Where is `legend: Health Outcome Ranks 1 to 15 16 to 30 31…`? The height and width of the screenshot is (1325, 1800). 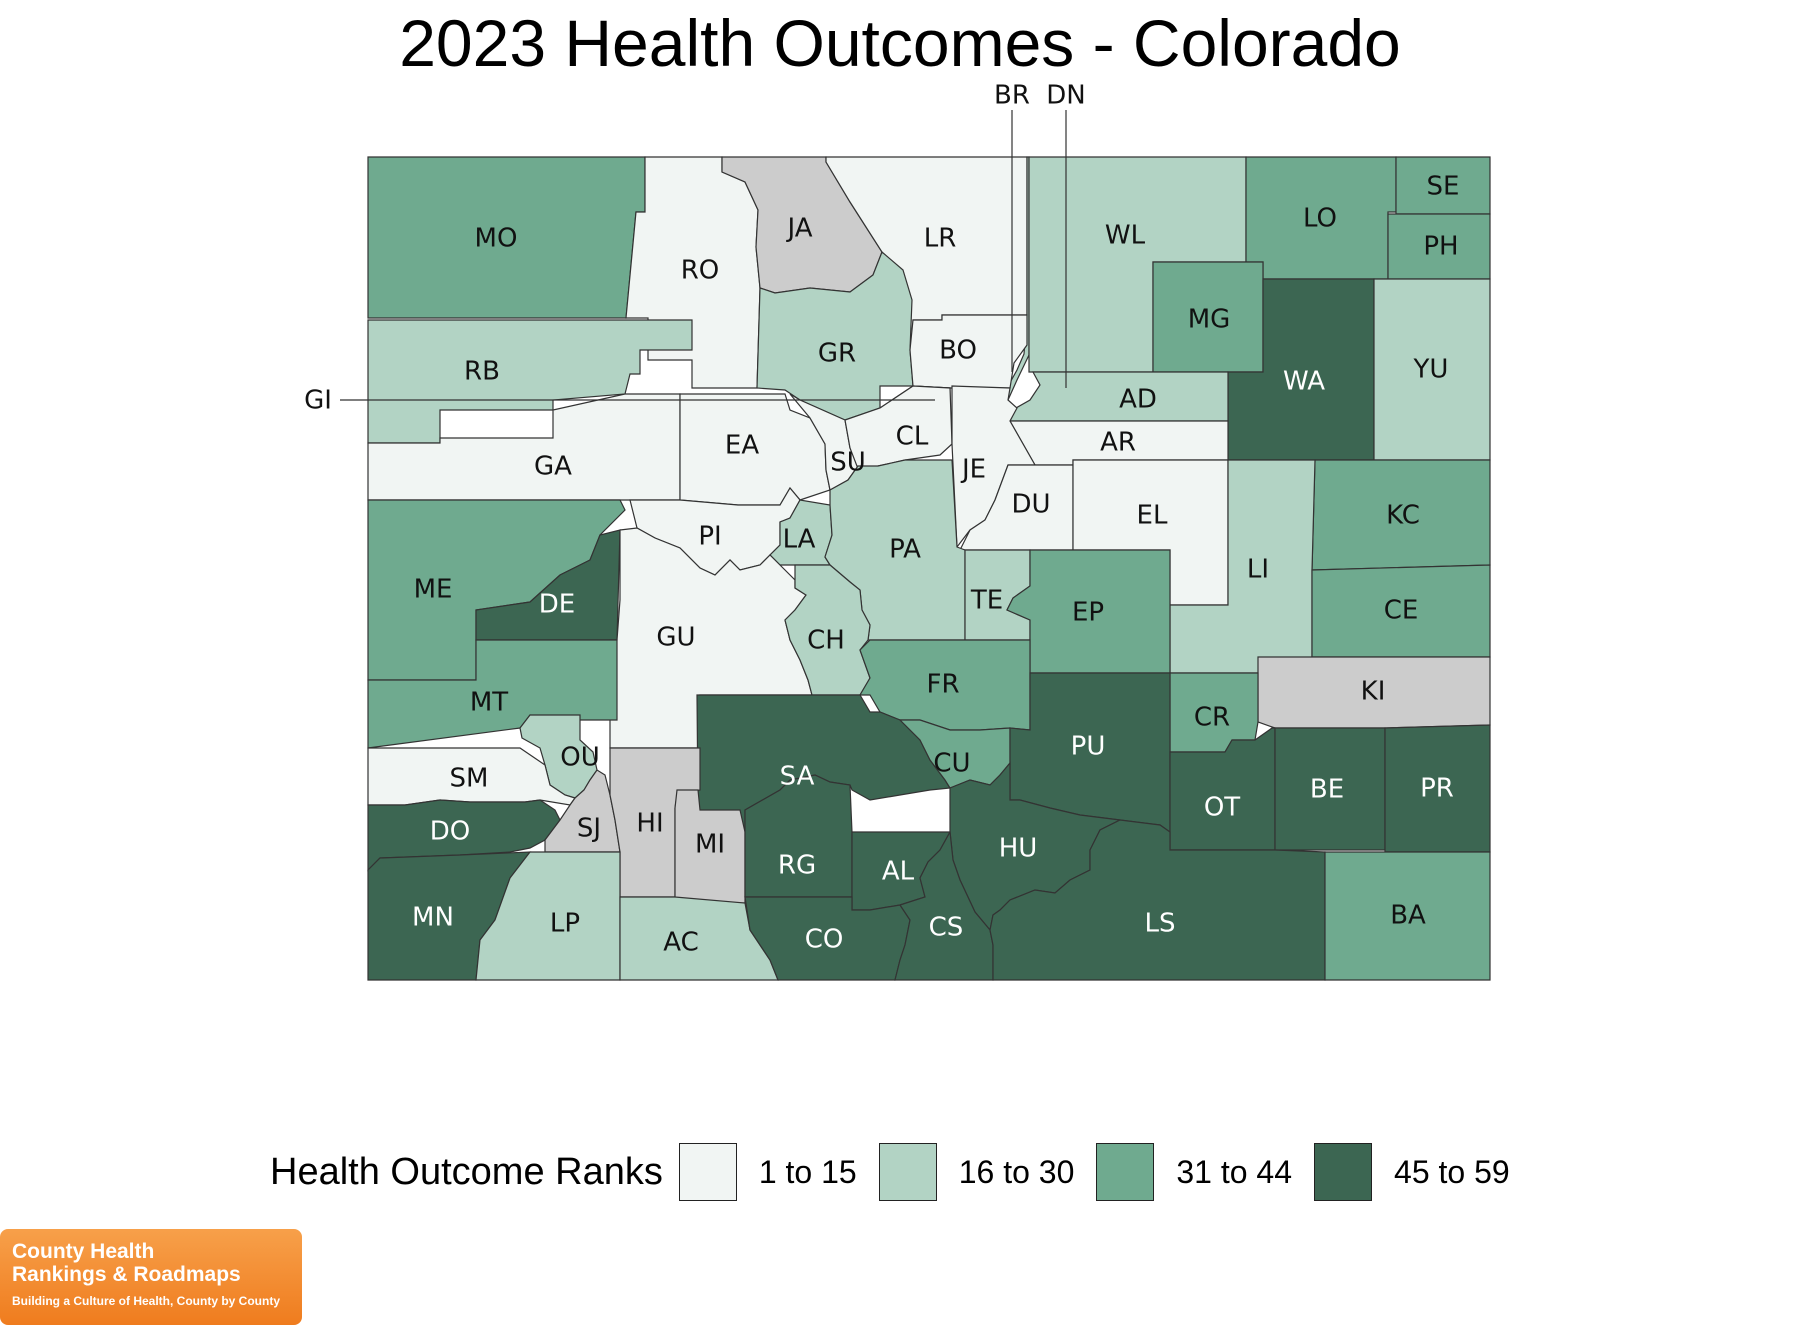
legend: Health Outcome Ranks 1 to 15 16 to 30 31… is located at coordinates (901, 1172).